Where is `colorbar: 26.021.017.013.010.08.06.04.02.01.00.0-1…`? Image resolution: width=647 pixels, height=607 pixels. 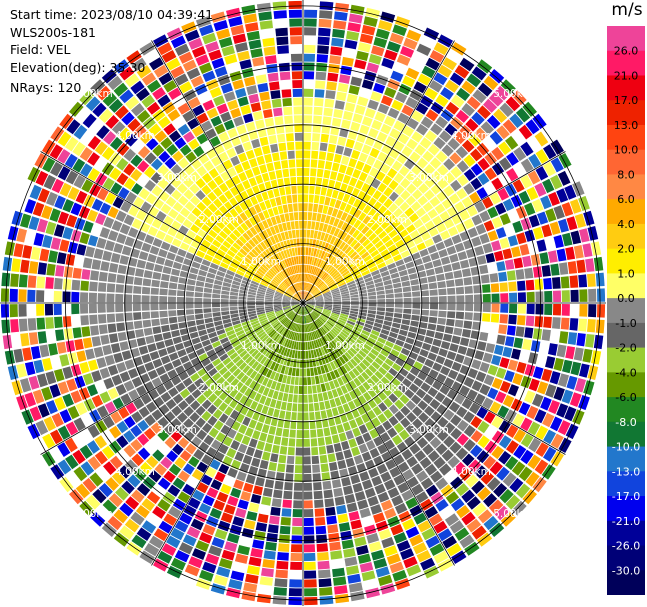 colorbar: 26.021.017.013.010.08.06.04.02.01.00.0-1… is located at coordinates (626, 310).